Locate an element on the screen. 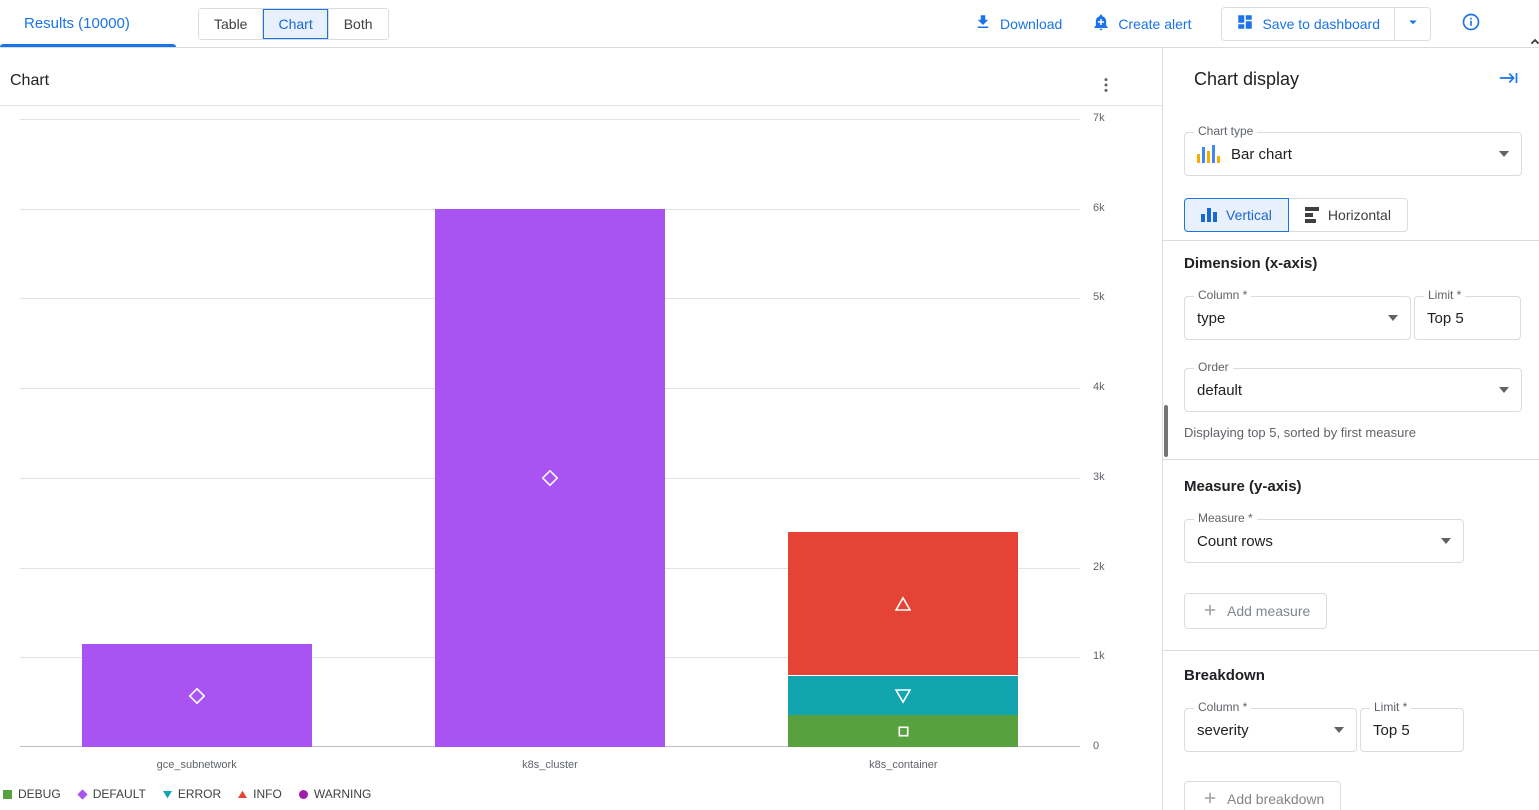  breakdown-limit-input: Limit * Top 5 is located at coordinates (1412, 726).